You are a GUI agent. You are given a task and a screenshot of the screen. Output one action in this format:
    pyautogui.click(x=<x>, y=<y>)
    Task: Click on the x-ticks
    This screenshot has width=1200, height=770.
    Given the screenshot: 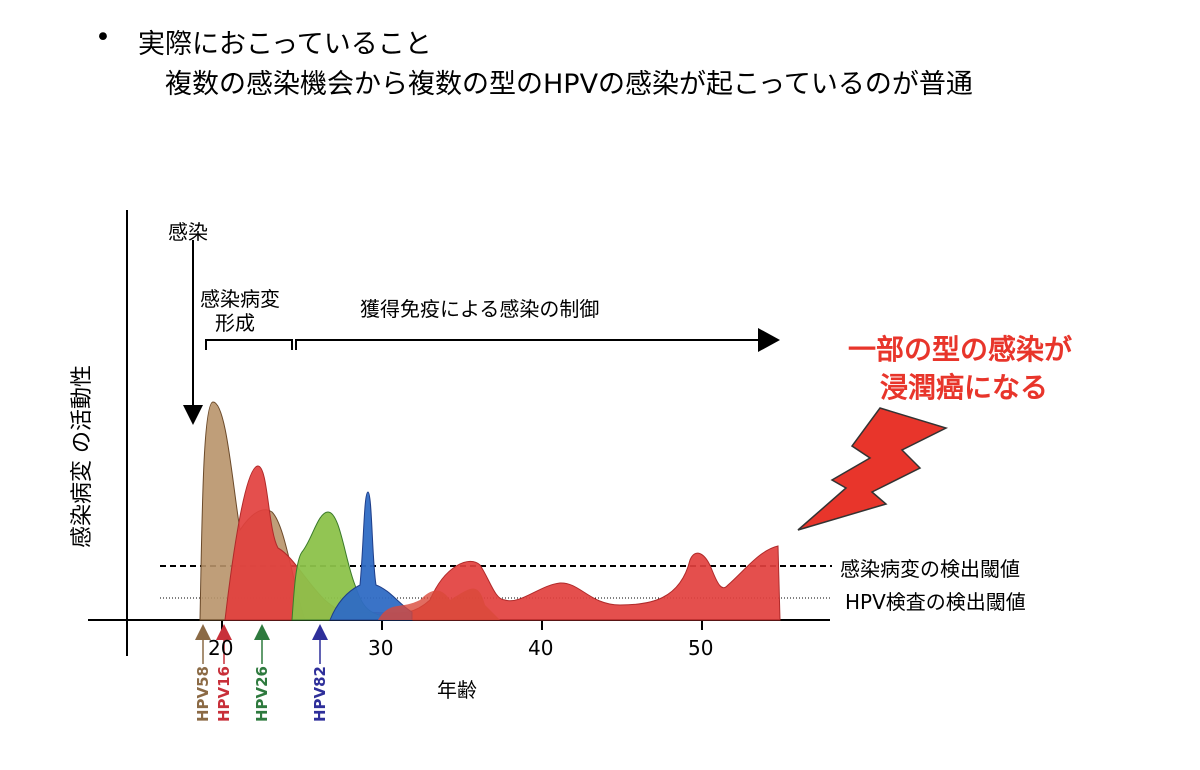 What is the action you would take?
    pyautogui.click(x=462, y=625)
    